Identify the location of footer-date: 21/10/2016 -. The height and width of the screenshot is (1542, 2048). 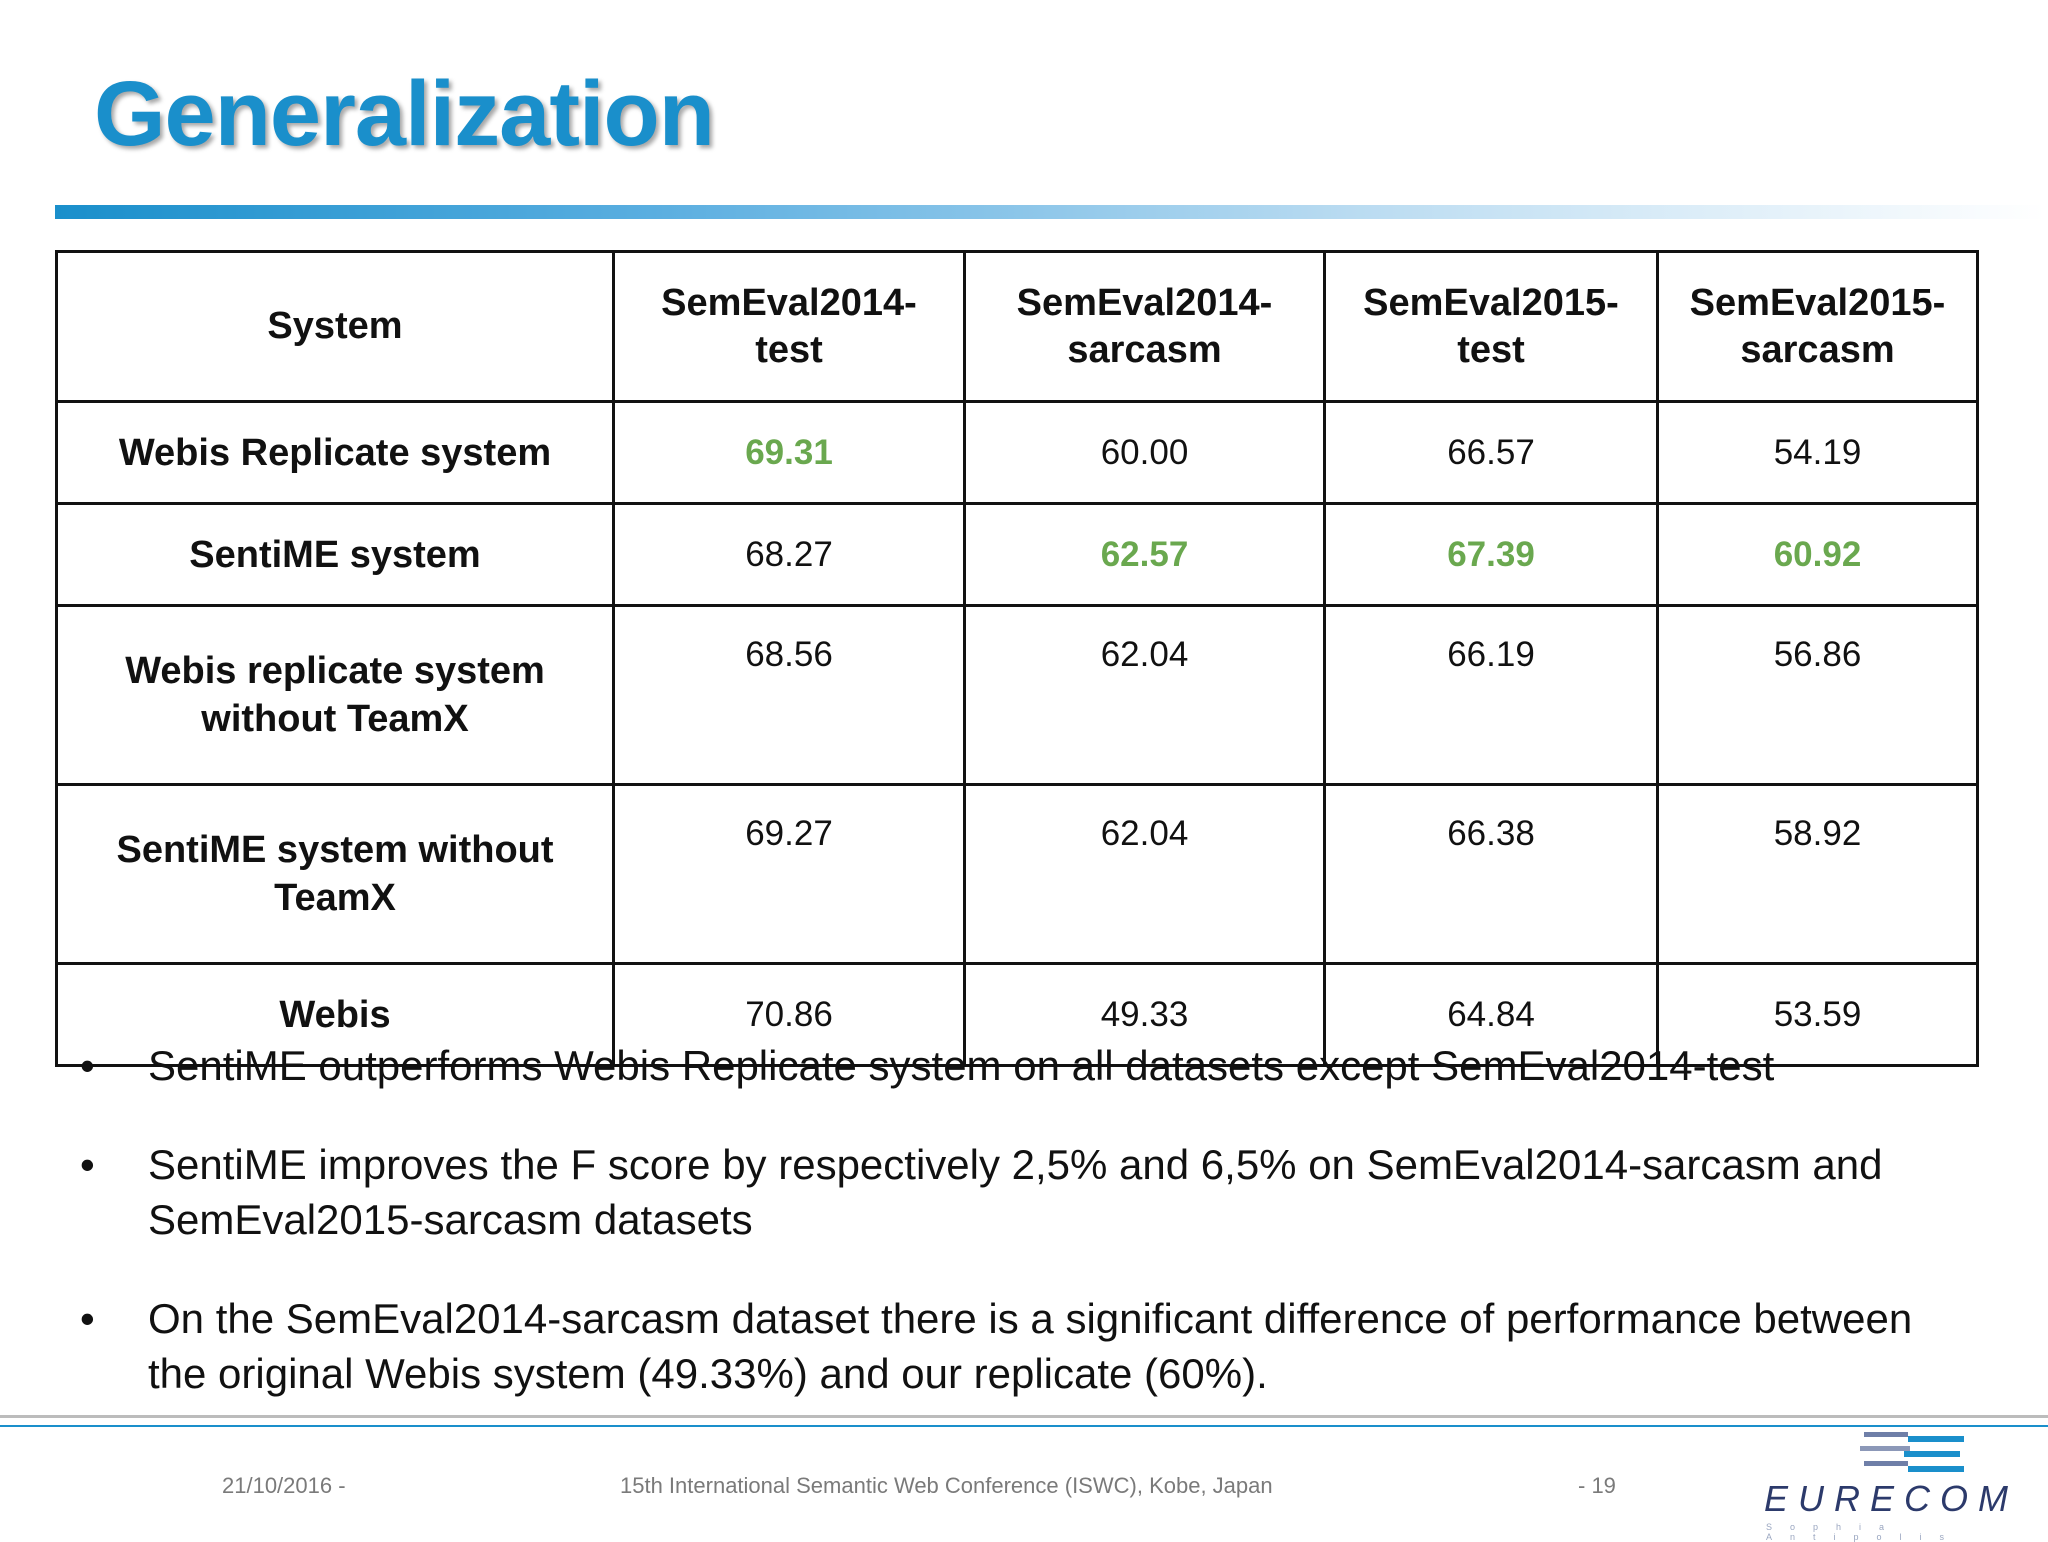
(284, 1485).